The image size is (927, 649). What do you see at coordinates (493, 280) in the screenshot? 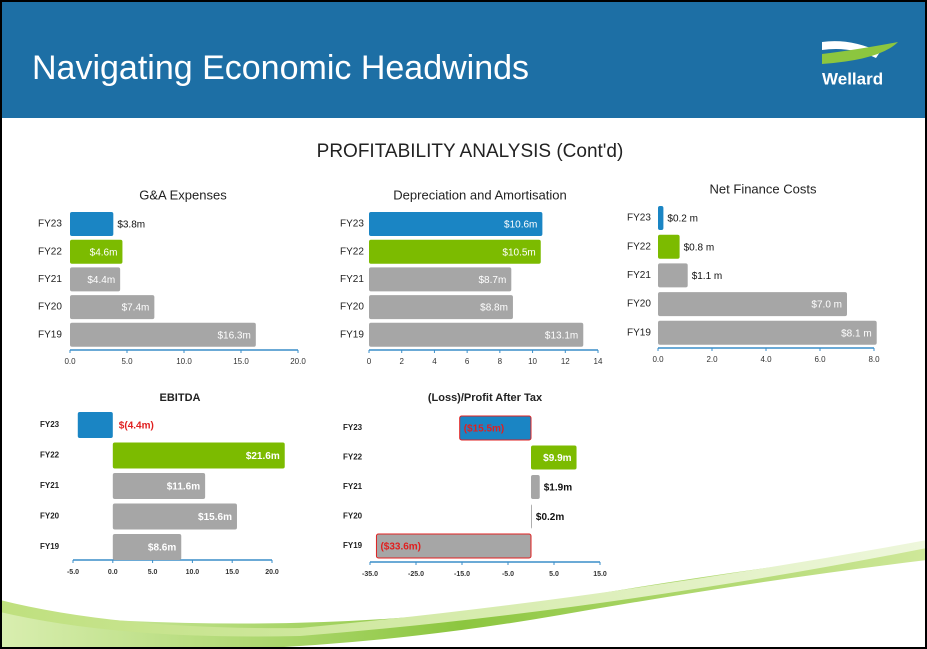
I see `value-label: $8.7m` at bounding box center [493, 280].